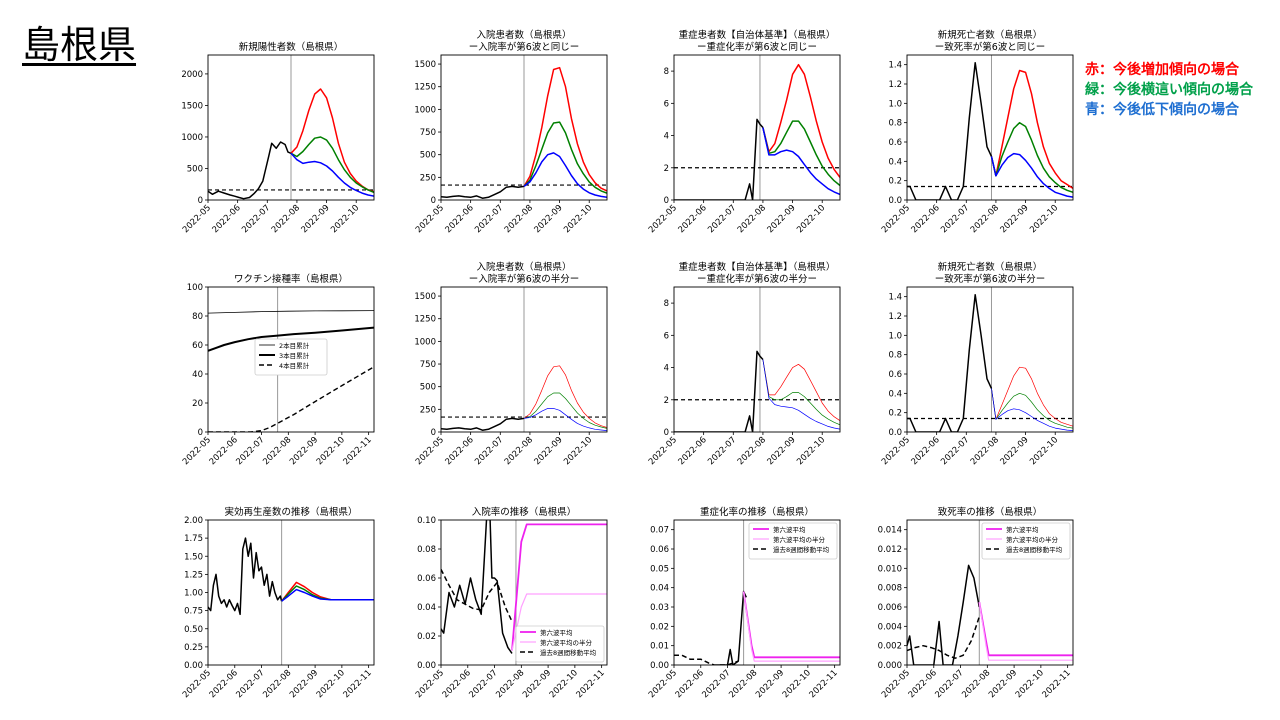 This screenshot has height=720, width=1280. Describe the element at coordinates (659, 531) in the screenshot. I see `y-tick-label: 0.07` at that location.